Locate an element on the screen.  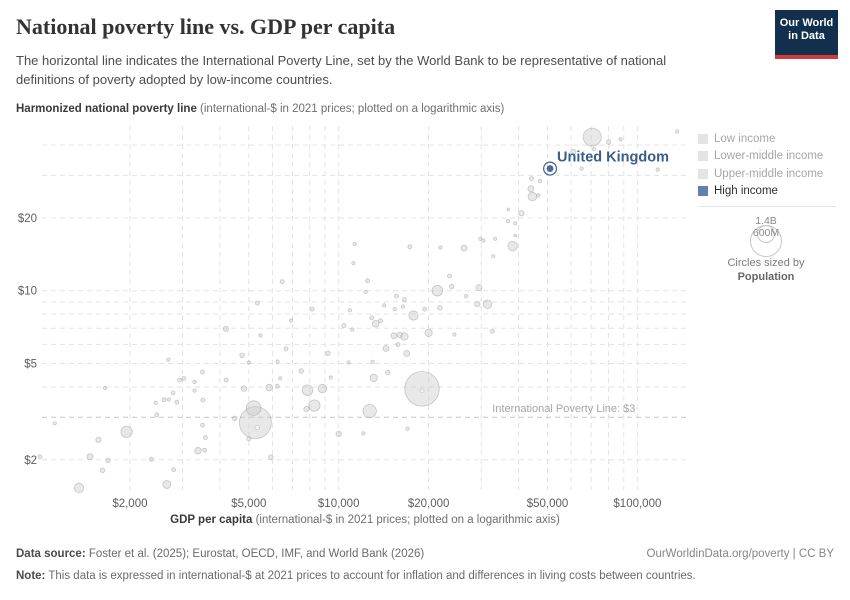
legend-item-low-income: Low income is located at coordinates (770, 139).